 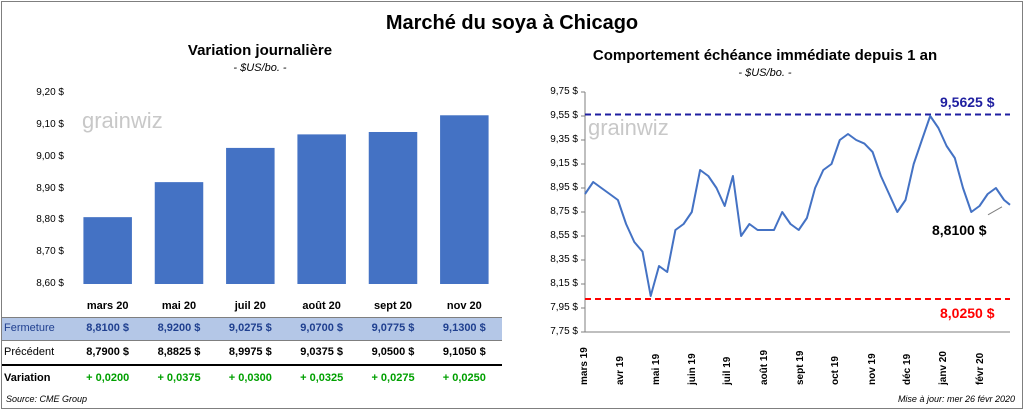 What do you see at coordinates (692, 369) in the screenshot?
I see `x-date-label: juin 19` at bounding box center [692, 369].